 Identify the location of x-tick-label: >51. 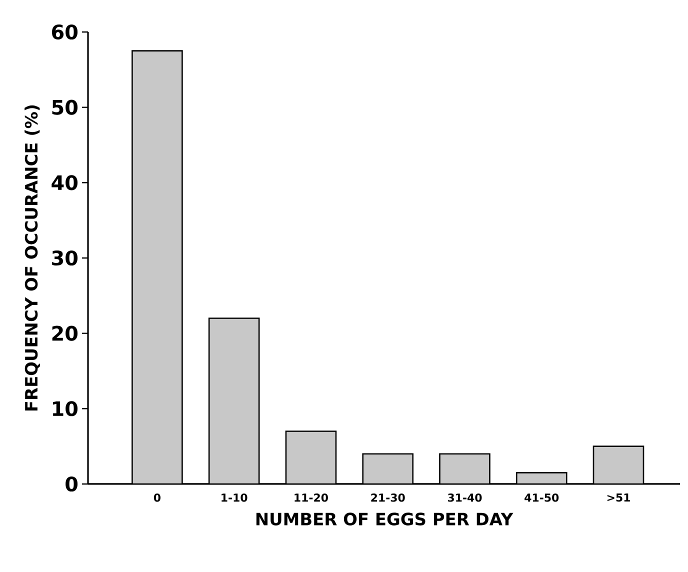
(618, 498).